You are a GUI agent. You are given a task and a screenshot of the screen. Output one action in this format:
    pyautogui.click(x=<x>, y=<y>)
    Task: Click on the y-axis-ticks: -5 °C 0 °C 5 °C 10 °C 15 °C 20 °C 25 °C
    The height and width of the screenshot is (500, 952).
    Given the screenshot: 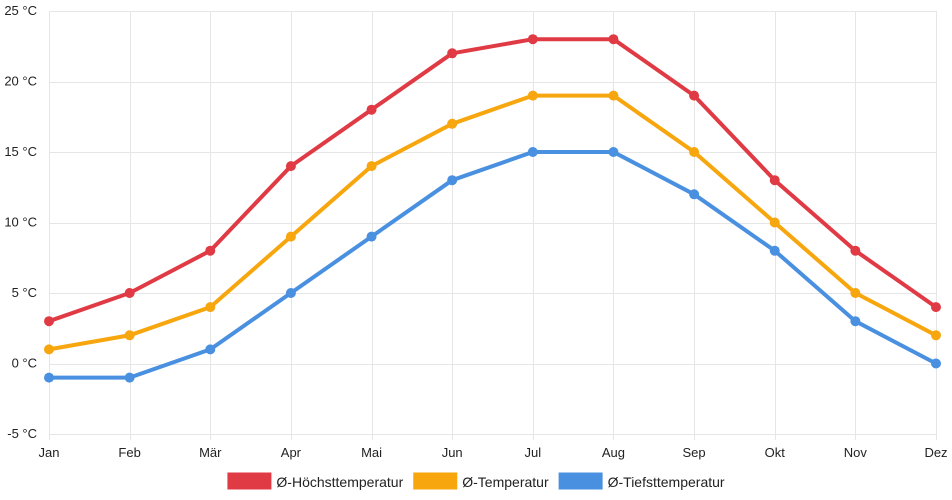 What is the action you would take?
    pyautogui.click(x=20, y=222)
    